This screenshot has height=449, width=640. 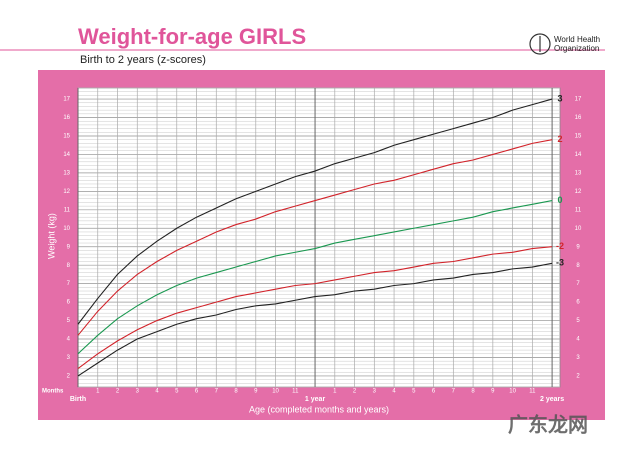 I want to click on y-tick-label: 11, so click(x=67, y=210).